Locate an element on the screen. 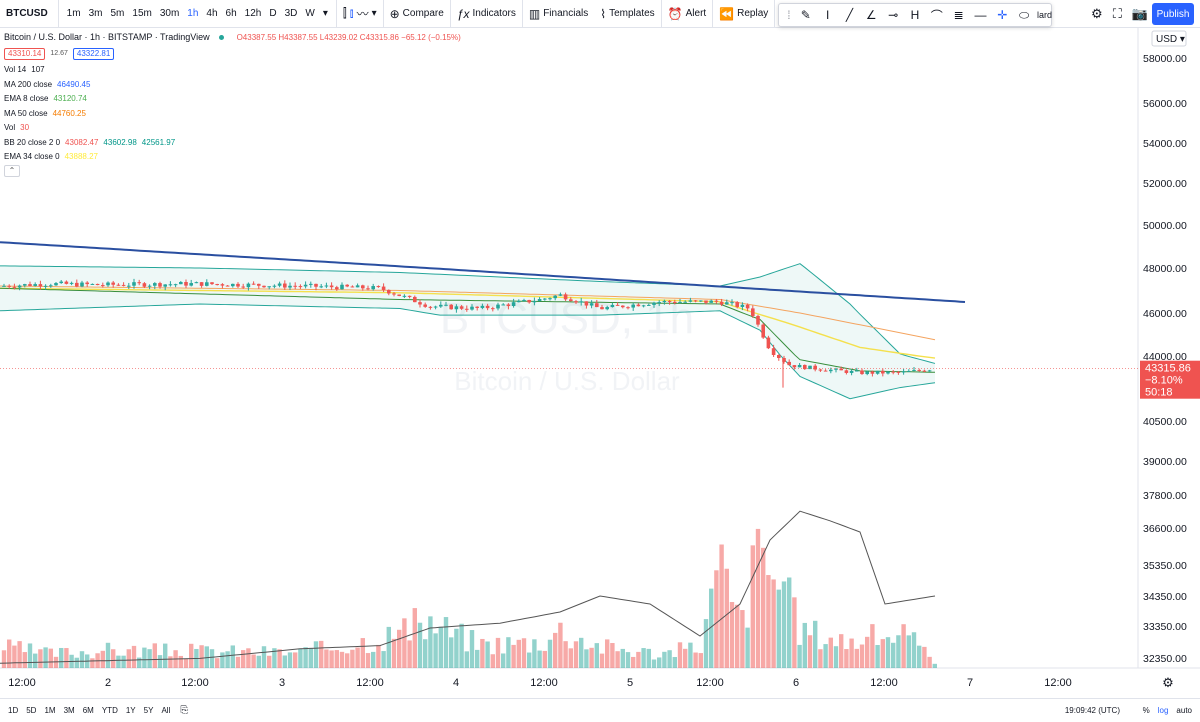 This screenshot has height=722, width=1200. price-tick-label: 48000.00 is located at coordinates (1165, 269).